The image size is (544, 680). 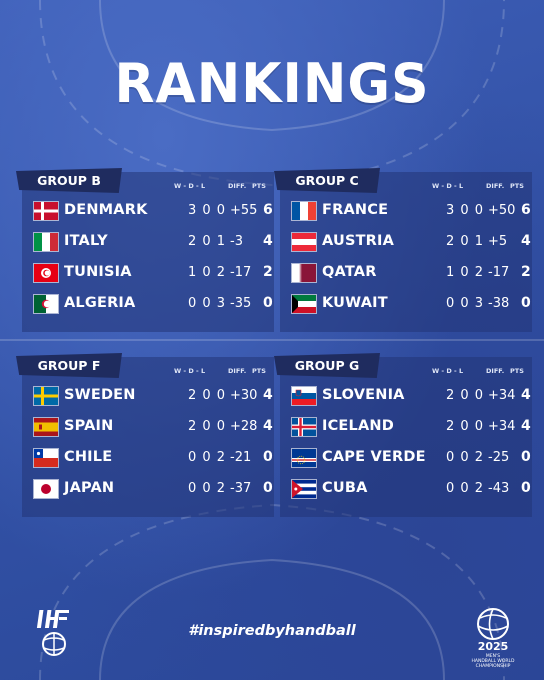 I want to click on table-row: SLOVENIA 2 0 0 +34 4, so click(x=409, y=396).